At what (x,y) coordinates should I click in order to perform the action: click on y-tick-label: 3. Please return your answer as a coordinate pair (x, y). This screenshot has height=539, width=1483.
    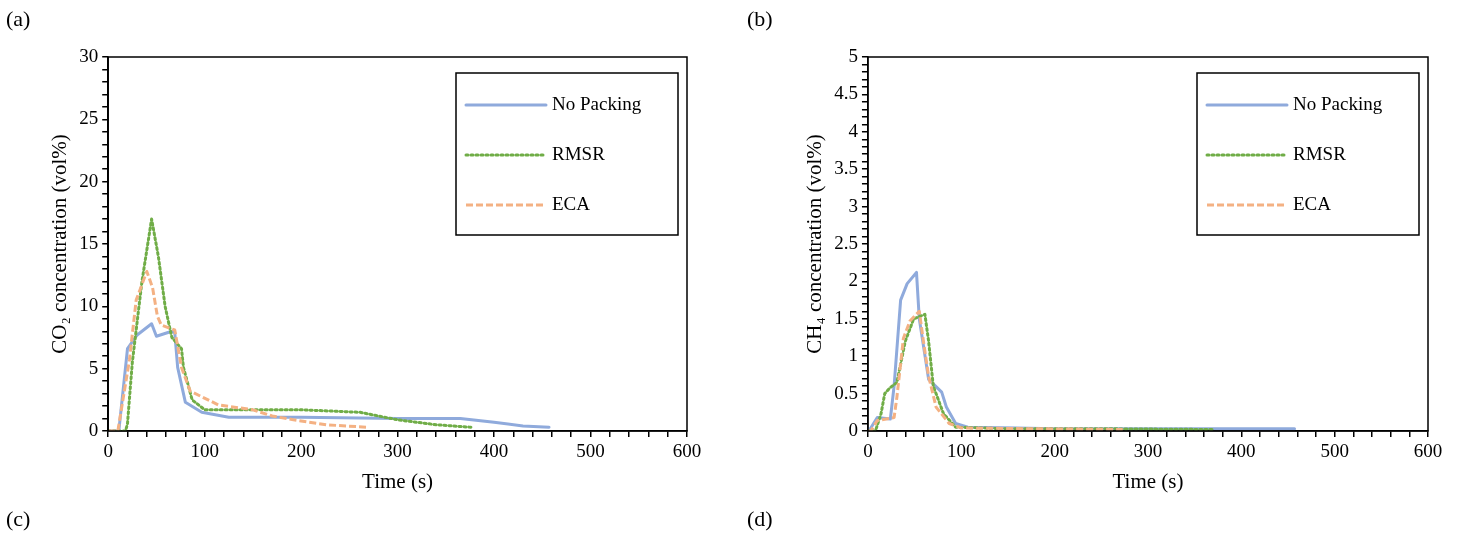
    Looking at the image, I should click on (853, 205).